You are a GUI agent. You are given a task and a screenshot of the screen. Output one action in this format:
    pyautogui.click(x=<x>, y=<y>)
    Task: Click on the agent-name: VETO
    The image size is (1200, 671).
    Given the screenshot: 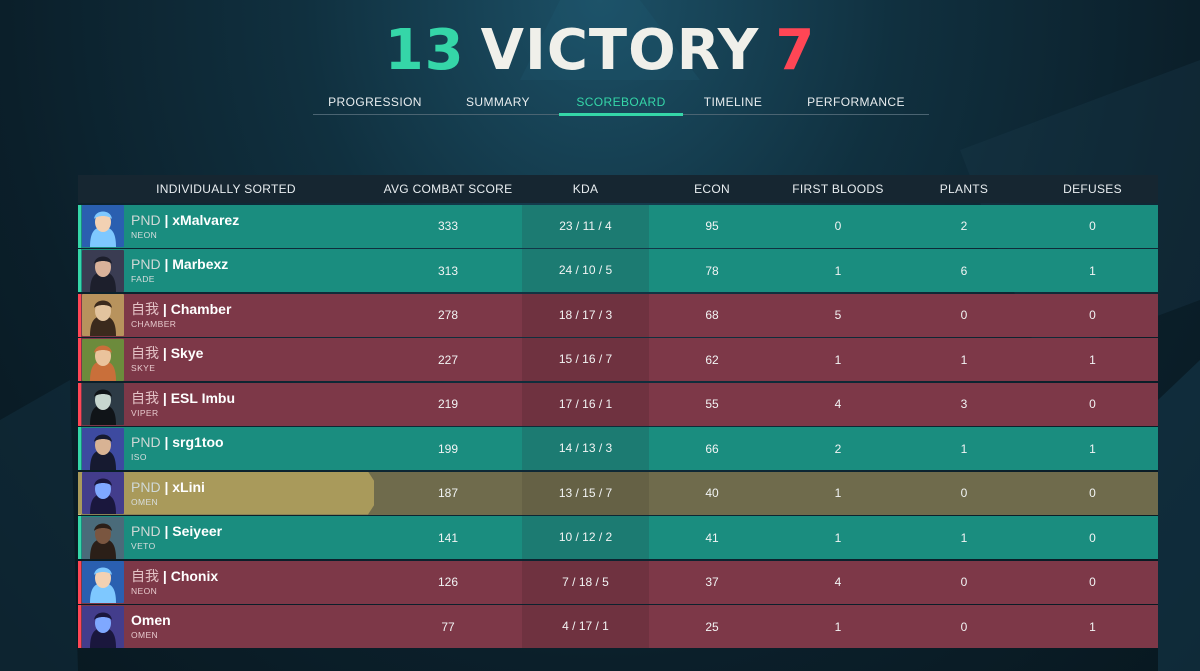 What is the action you would take?
    pyautogui.click(x=143, y=546)
    